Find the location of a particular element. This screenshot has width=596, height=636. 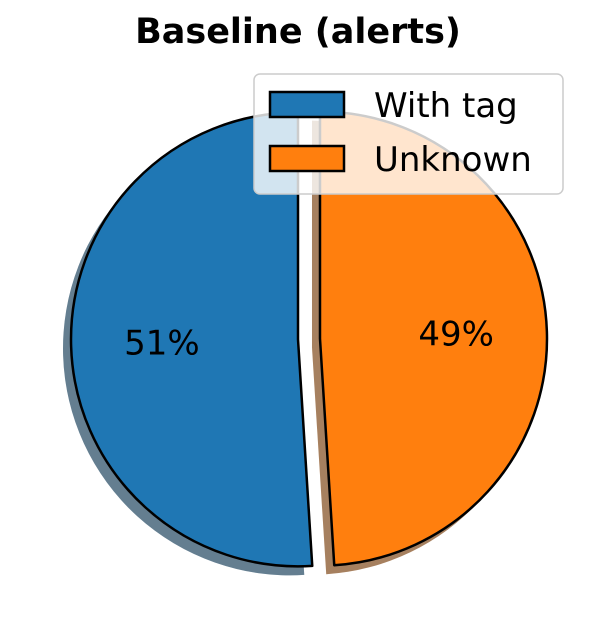

chart-title: Baseline (alerts) is located at coordinates (298, 32).